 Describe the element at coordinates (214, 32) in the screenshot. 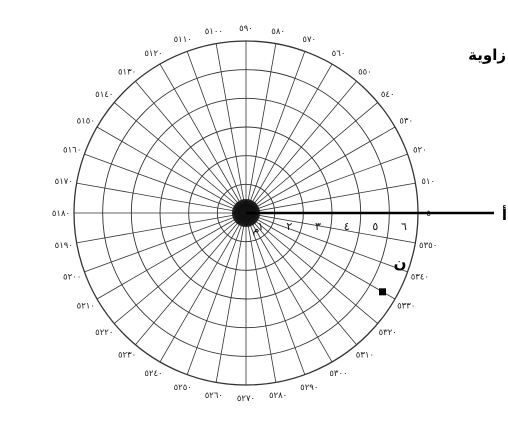

I see `degree-label-100: ٥١٠٠` at that location.